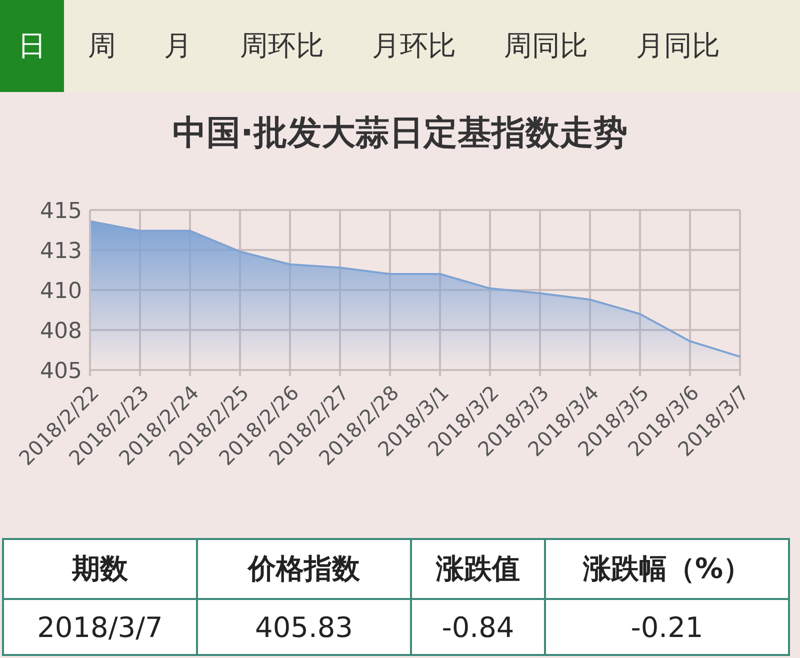  I want to click on y-tick-label: 408, so click(61, 331).